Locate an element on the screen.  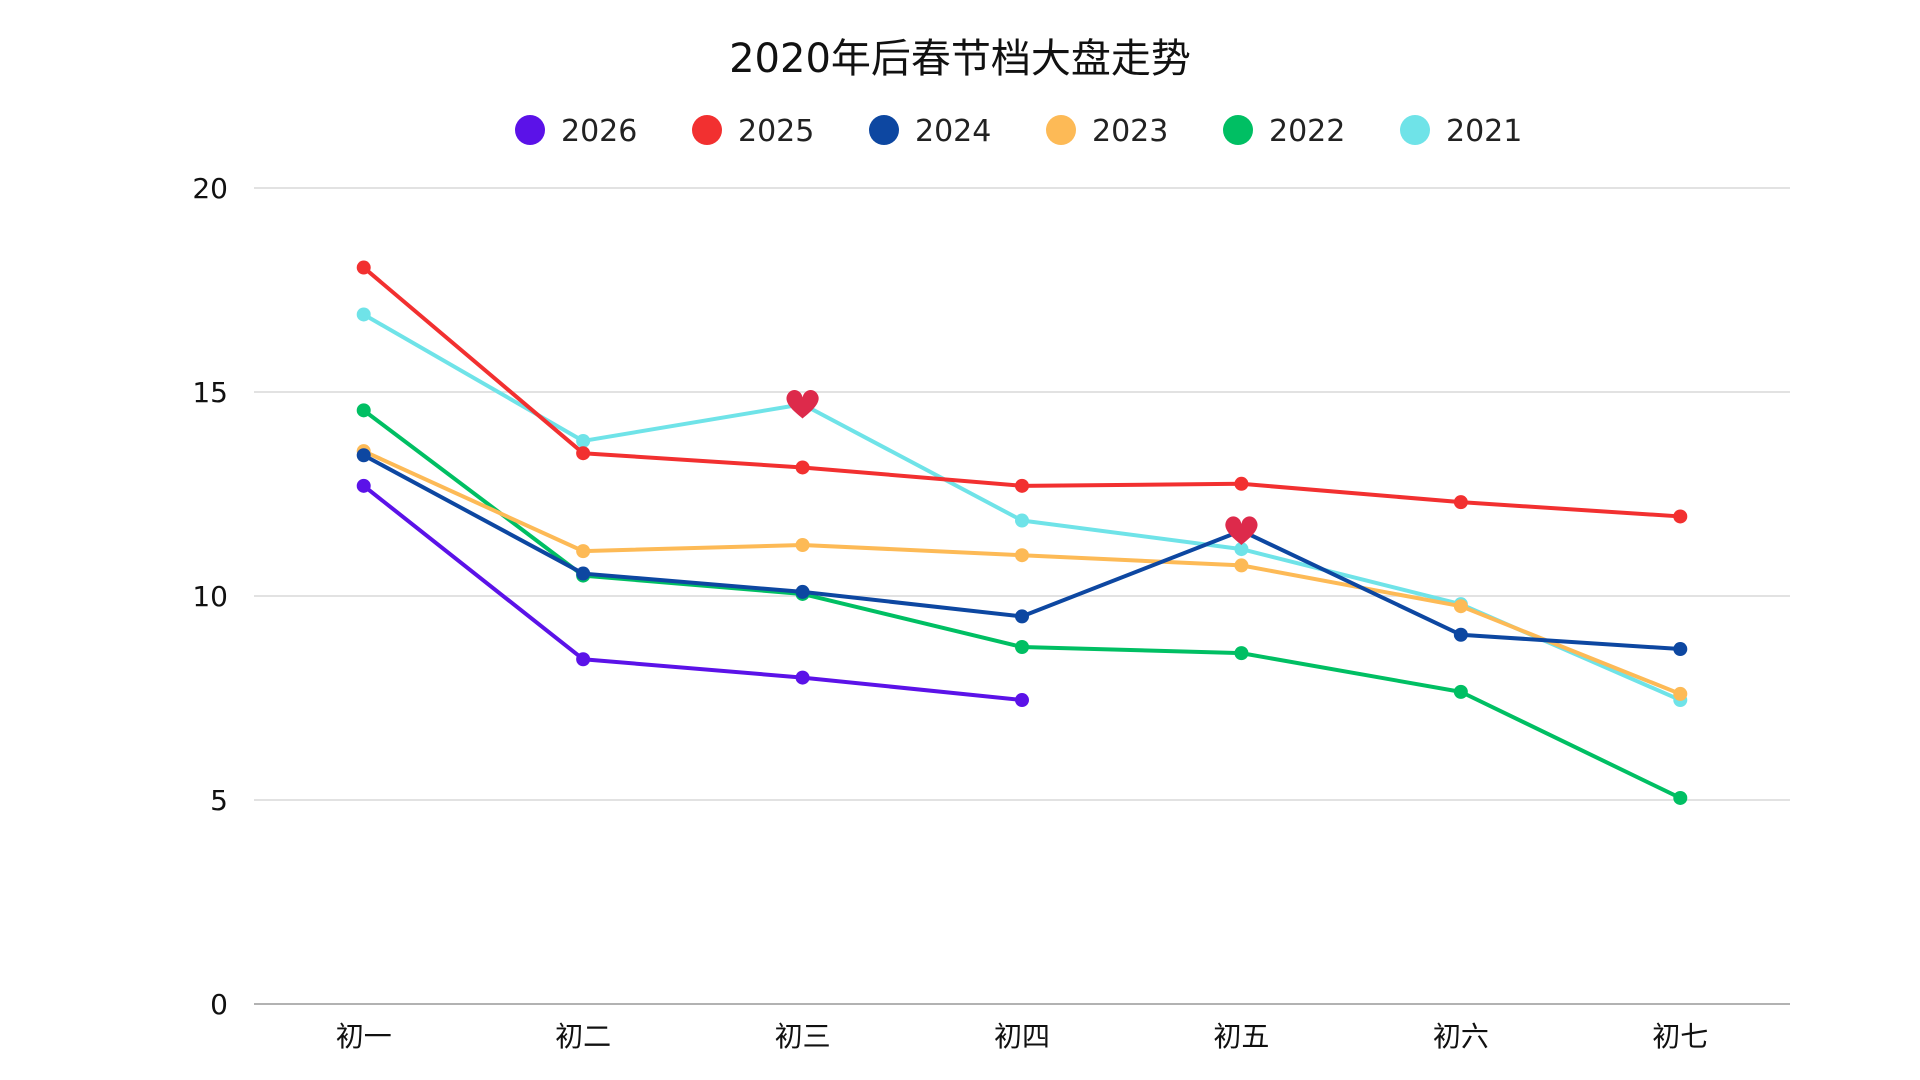
legend-label: 2026 is located at coordinates (599, 131).